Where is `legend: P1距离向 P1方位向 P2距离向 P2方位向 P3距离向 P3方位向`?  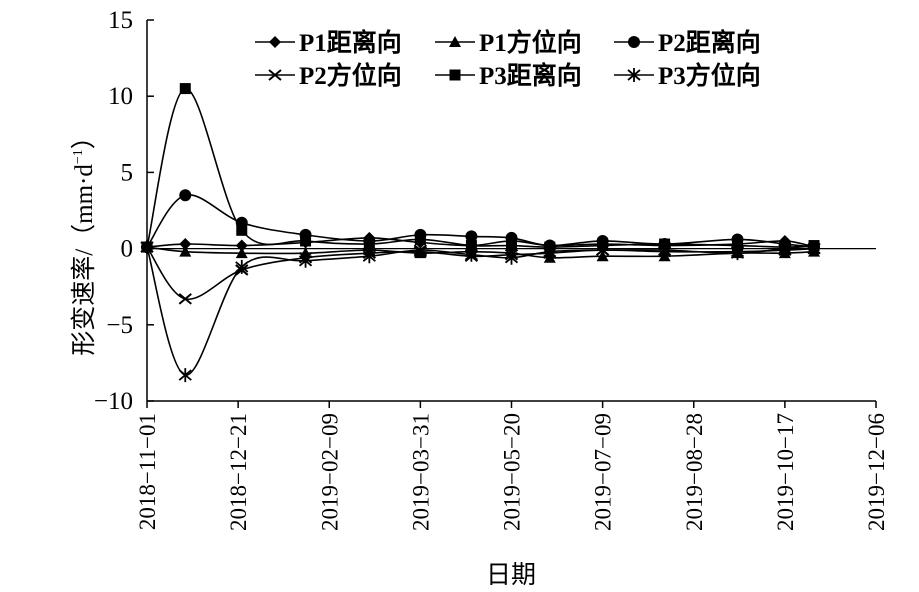
legend: P1距离向 P1方位向 P2距离向 P2方位向 P3距离向 P3方位向 is located at coordinates (508, 59).